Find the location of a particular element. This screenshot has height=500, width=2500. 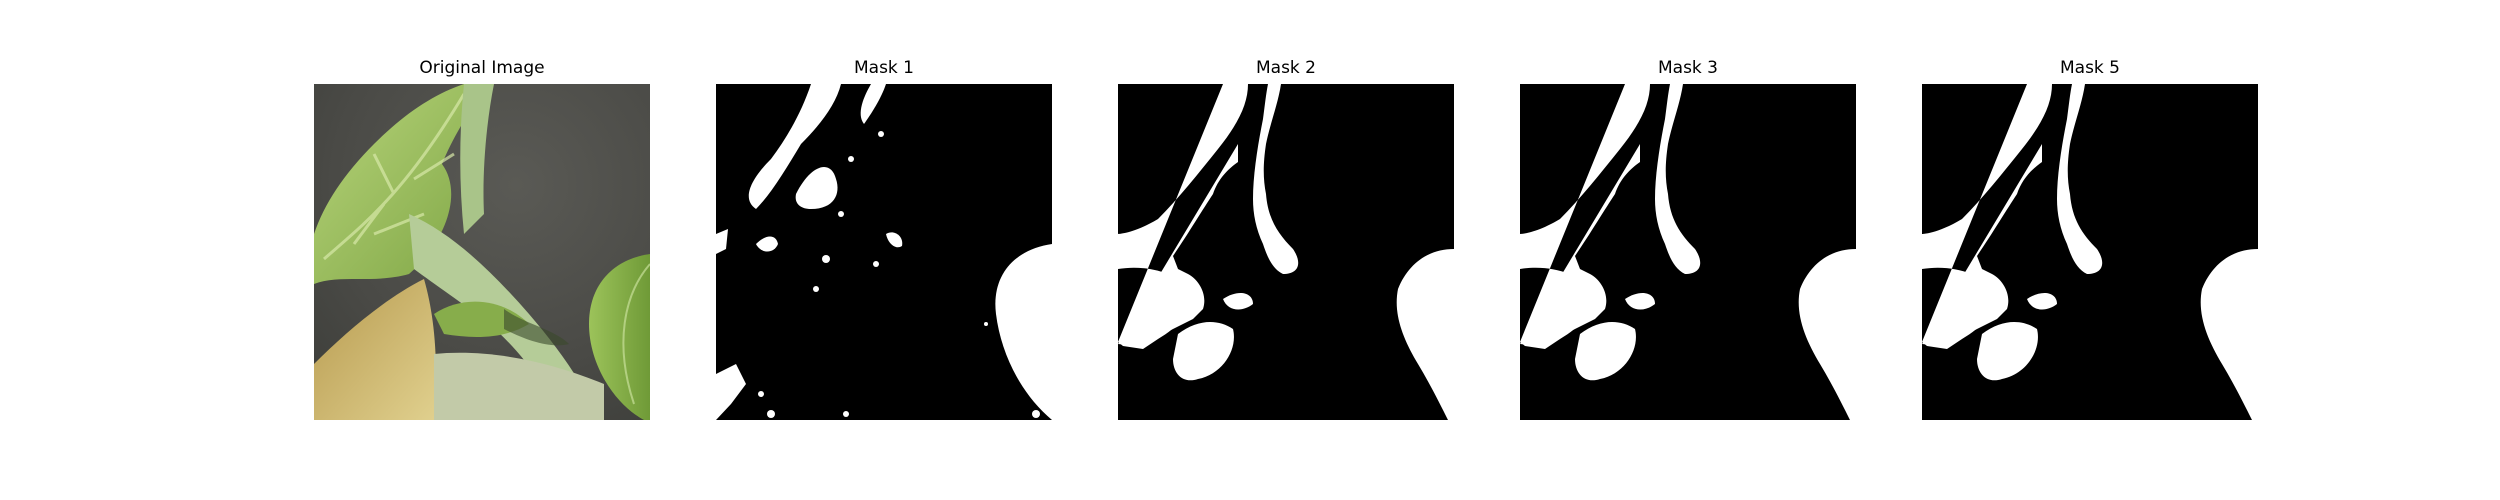

mask-5-image is located at coordinates (2090, 252).